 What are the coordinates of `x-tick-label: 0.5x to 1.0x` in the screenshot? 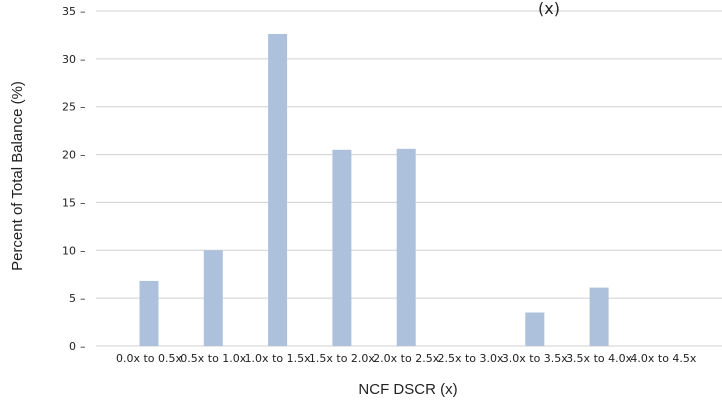 It's located at (213, 358).